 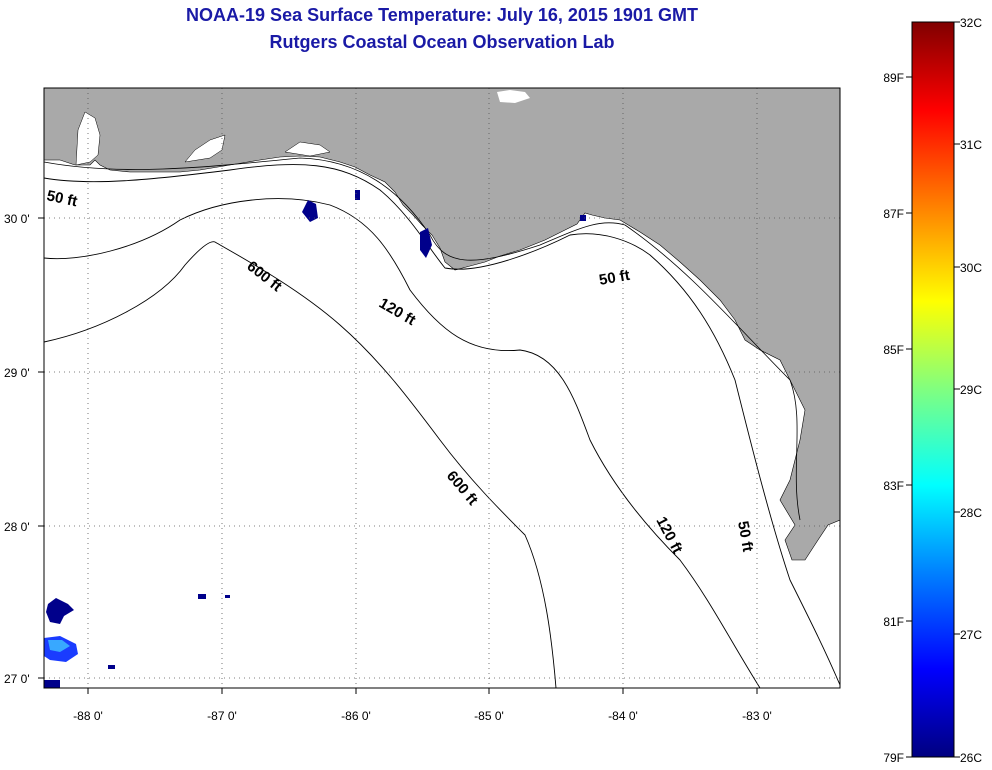 What do you see at coordinates (745, 536) in the screenshot?
I see `contour-label-50ft-south: 50 ft` at bounding box center [745, 536].